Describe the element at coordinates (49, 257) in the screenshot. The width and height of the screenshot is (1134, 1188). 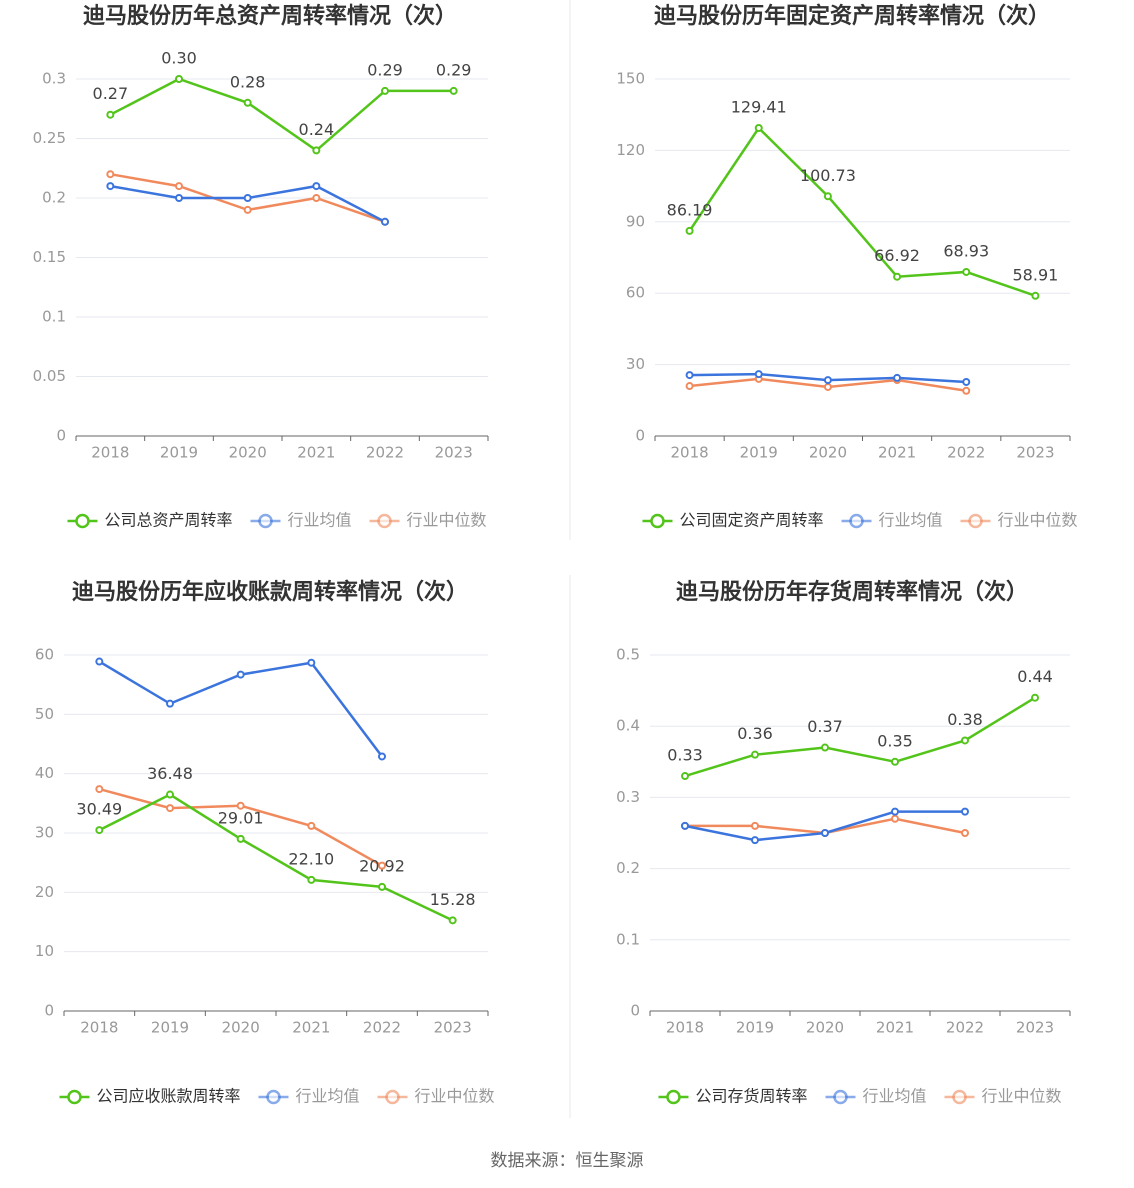
I see `y-tick-label: 0.15` at that location.